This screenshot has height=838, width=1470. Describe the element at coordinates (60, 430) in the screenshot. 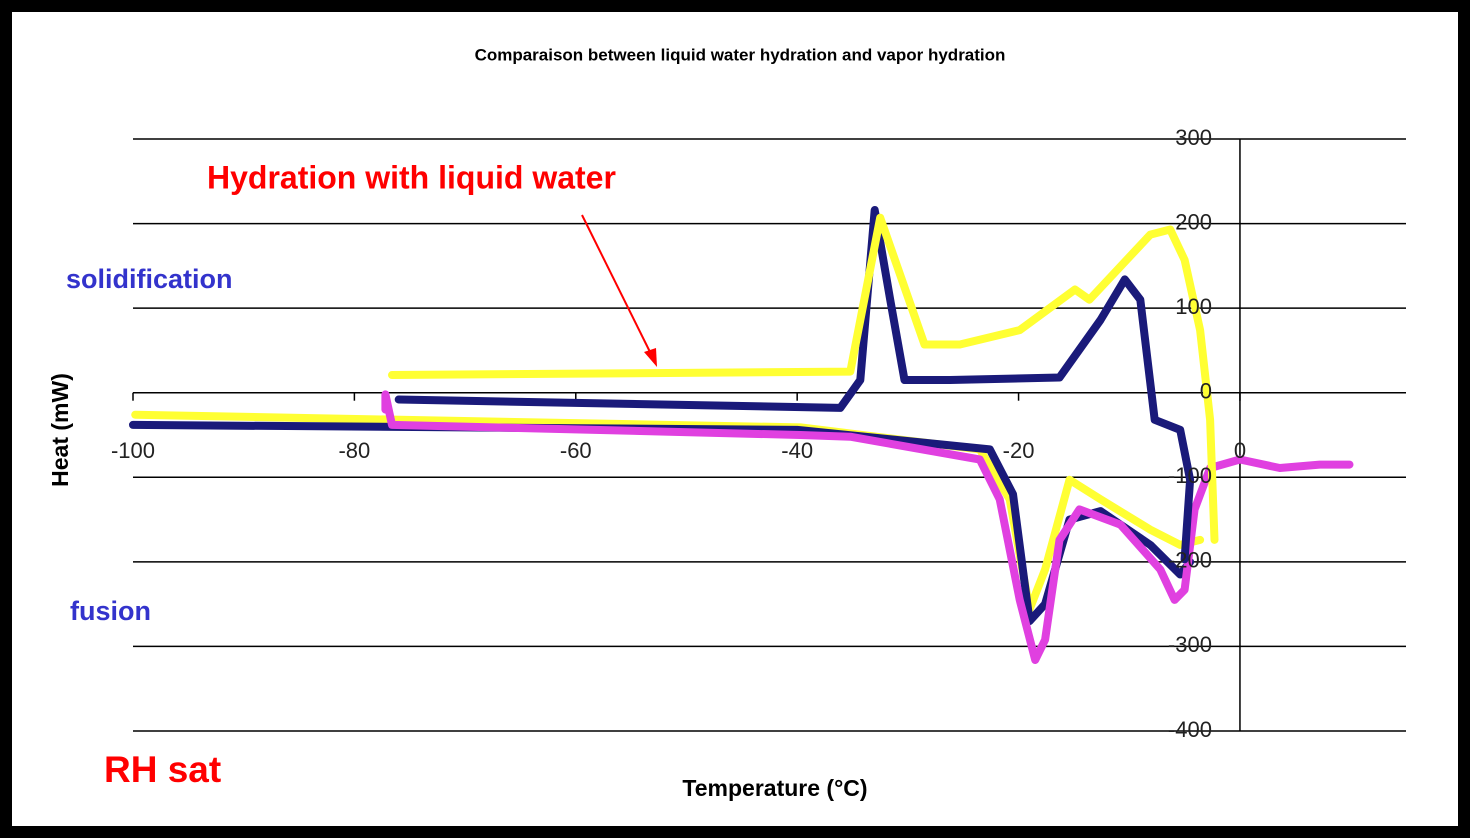

I see `y-axis-label: Heat (mW)` at that location.